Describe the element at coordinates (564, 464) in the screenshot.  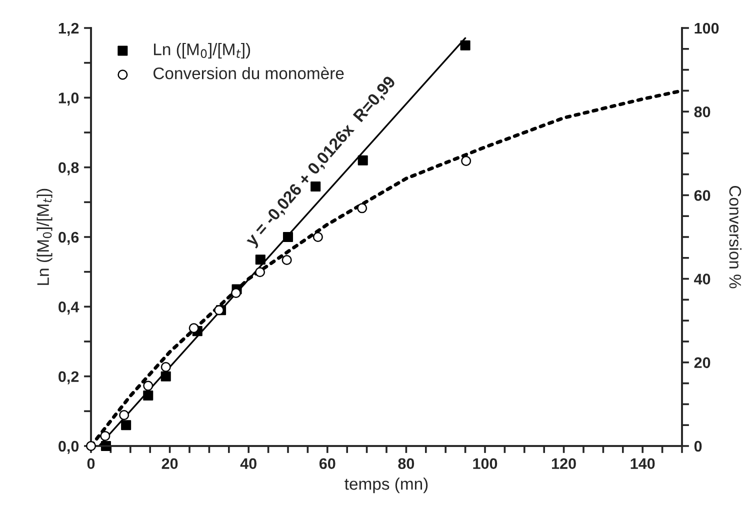
I see `x-tick-label: 120` at that location.